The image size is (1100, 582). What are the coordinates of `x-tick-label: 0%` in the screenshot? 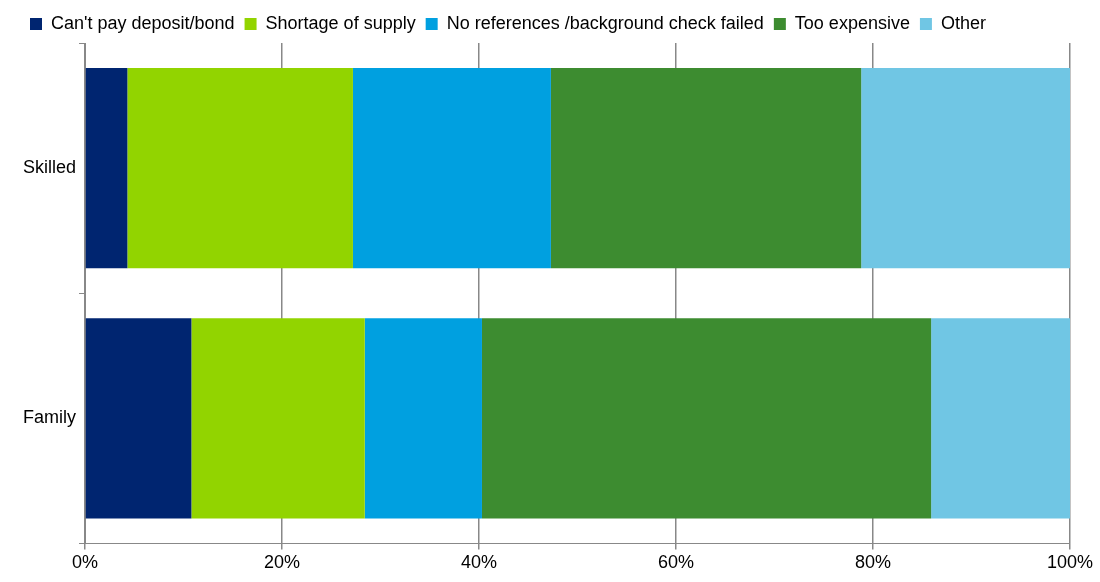 It's located at (85, 562).